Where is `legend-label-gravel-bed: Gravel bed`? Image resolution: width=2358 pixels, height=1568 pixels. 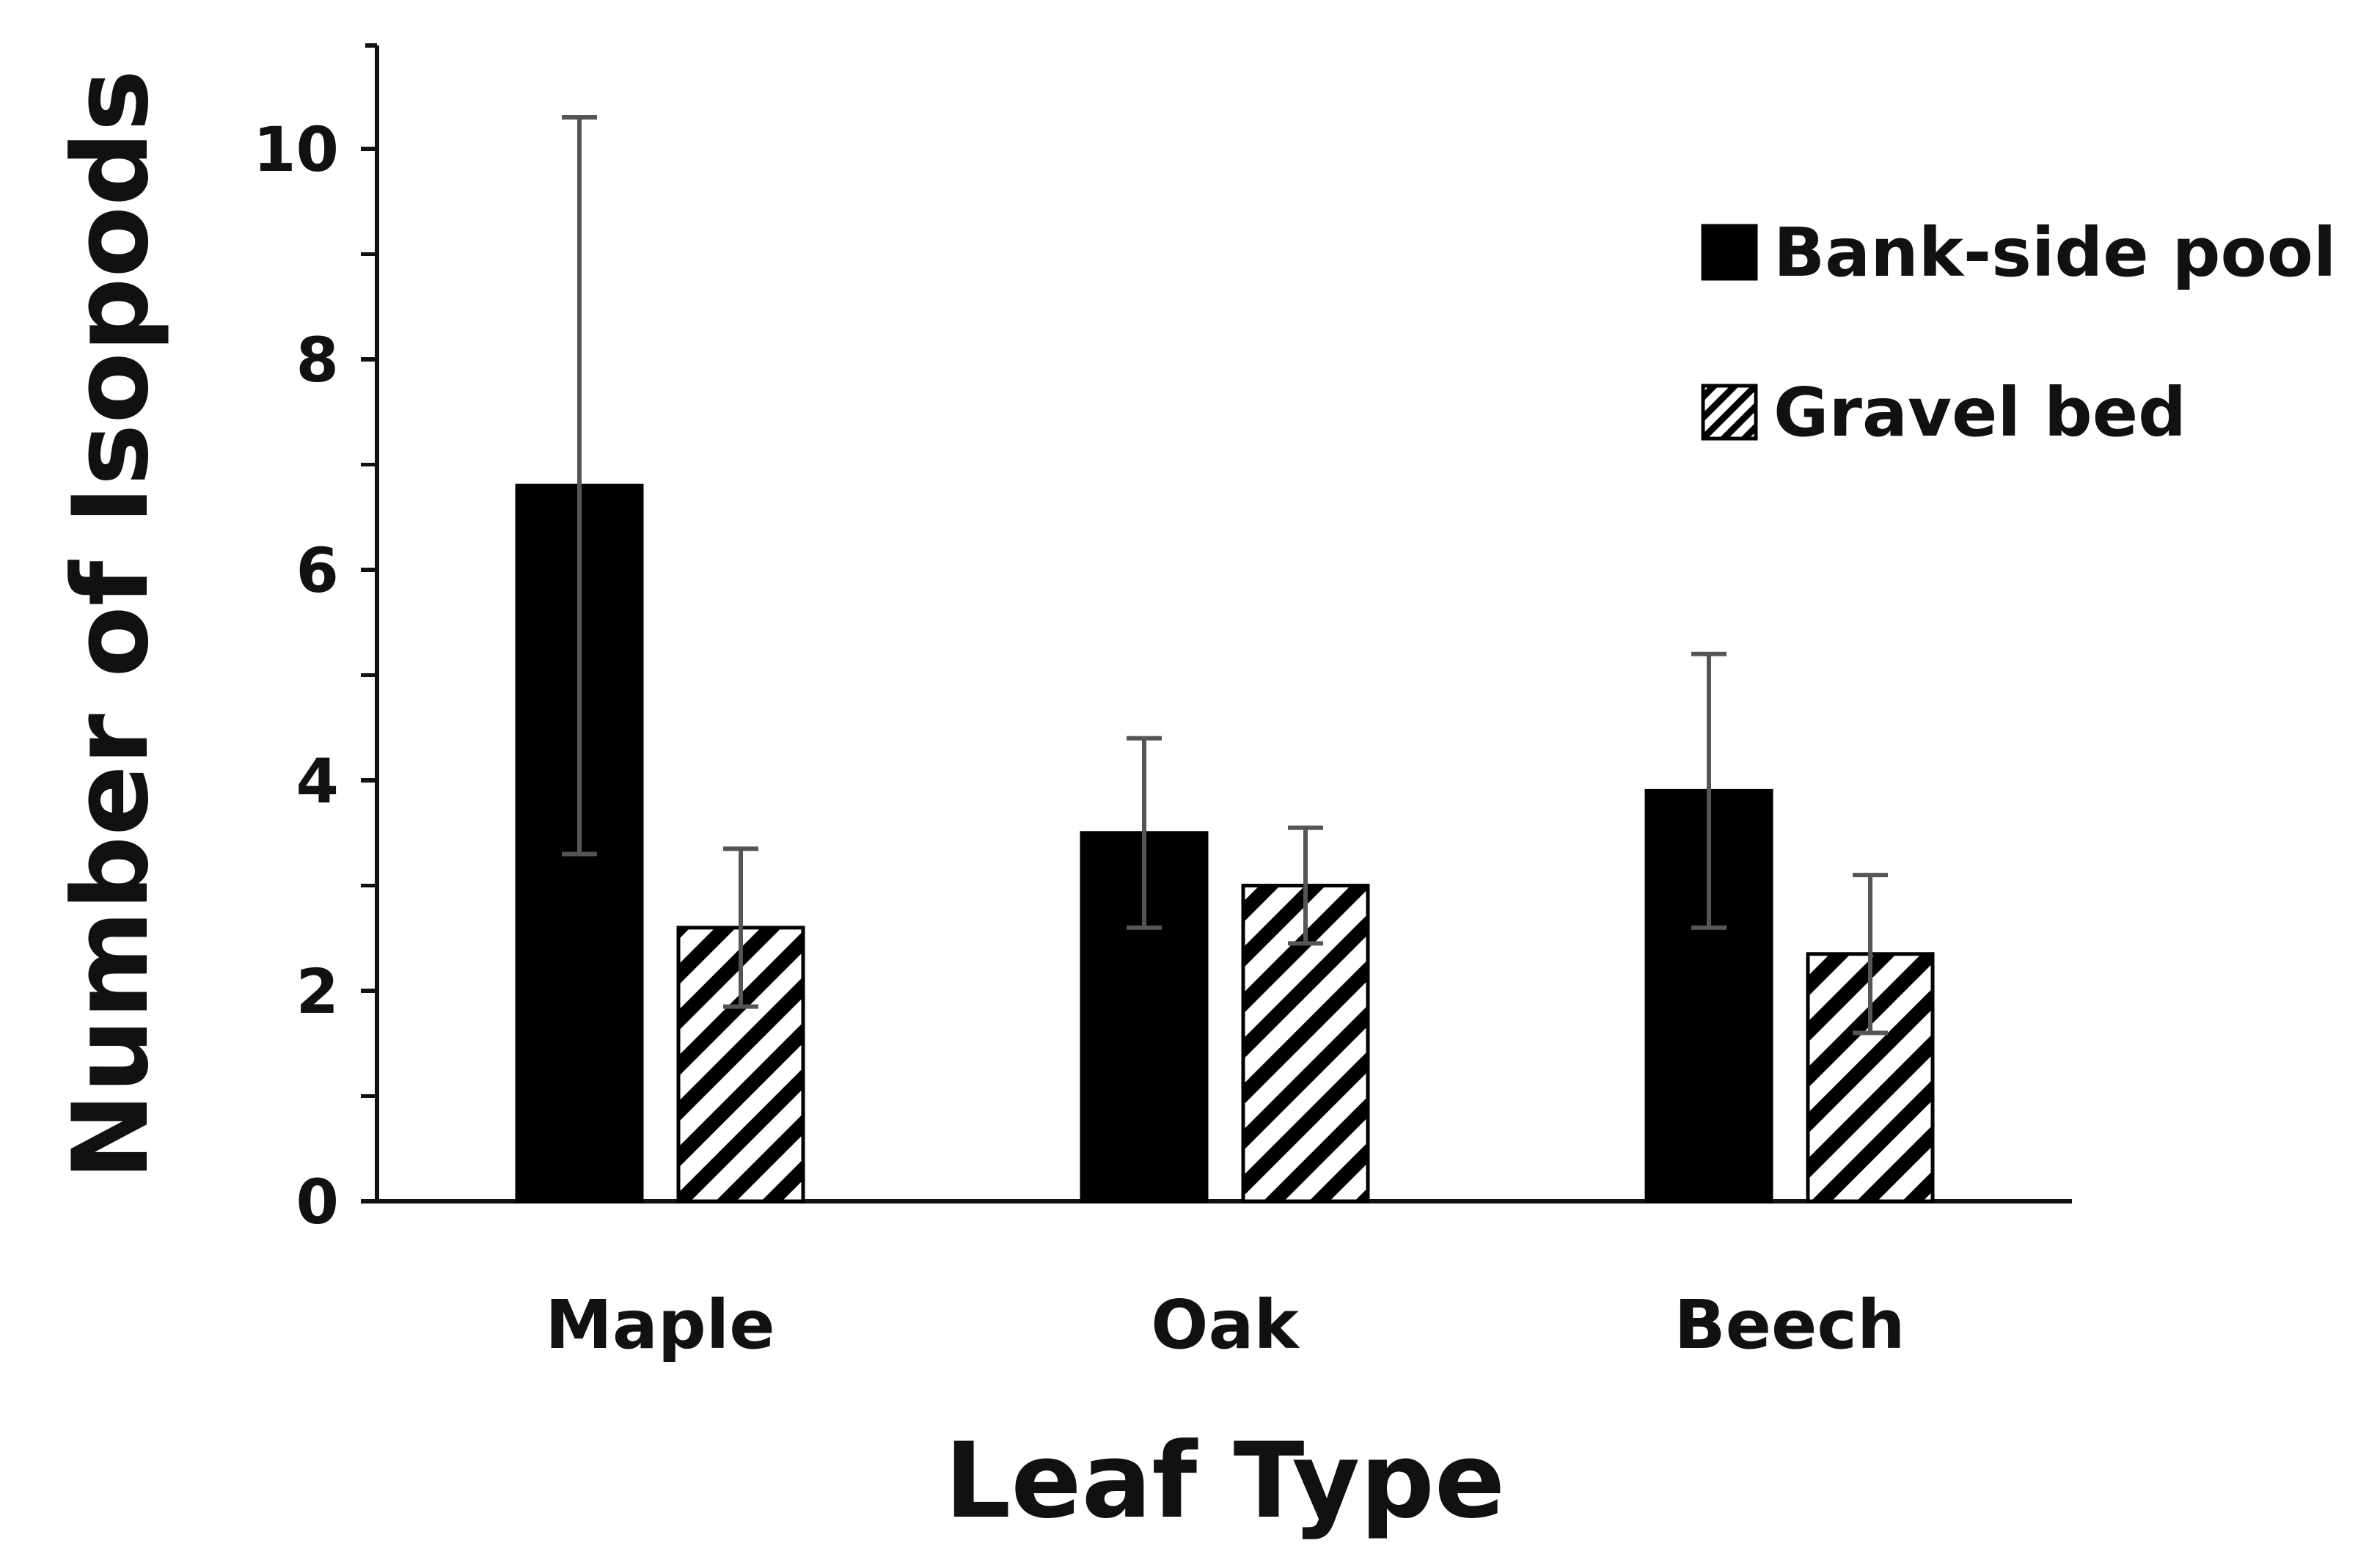
legend-label-gravel-bed: Gravel bed is located at coordinates (1979, 412).